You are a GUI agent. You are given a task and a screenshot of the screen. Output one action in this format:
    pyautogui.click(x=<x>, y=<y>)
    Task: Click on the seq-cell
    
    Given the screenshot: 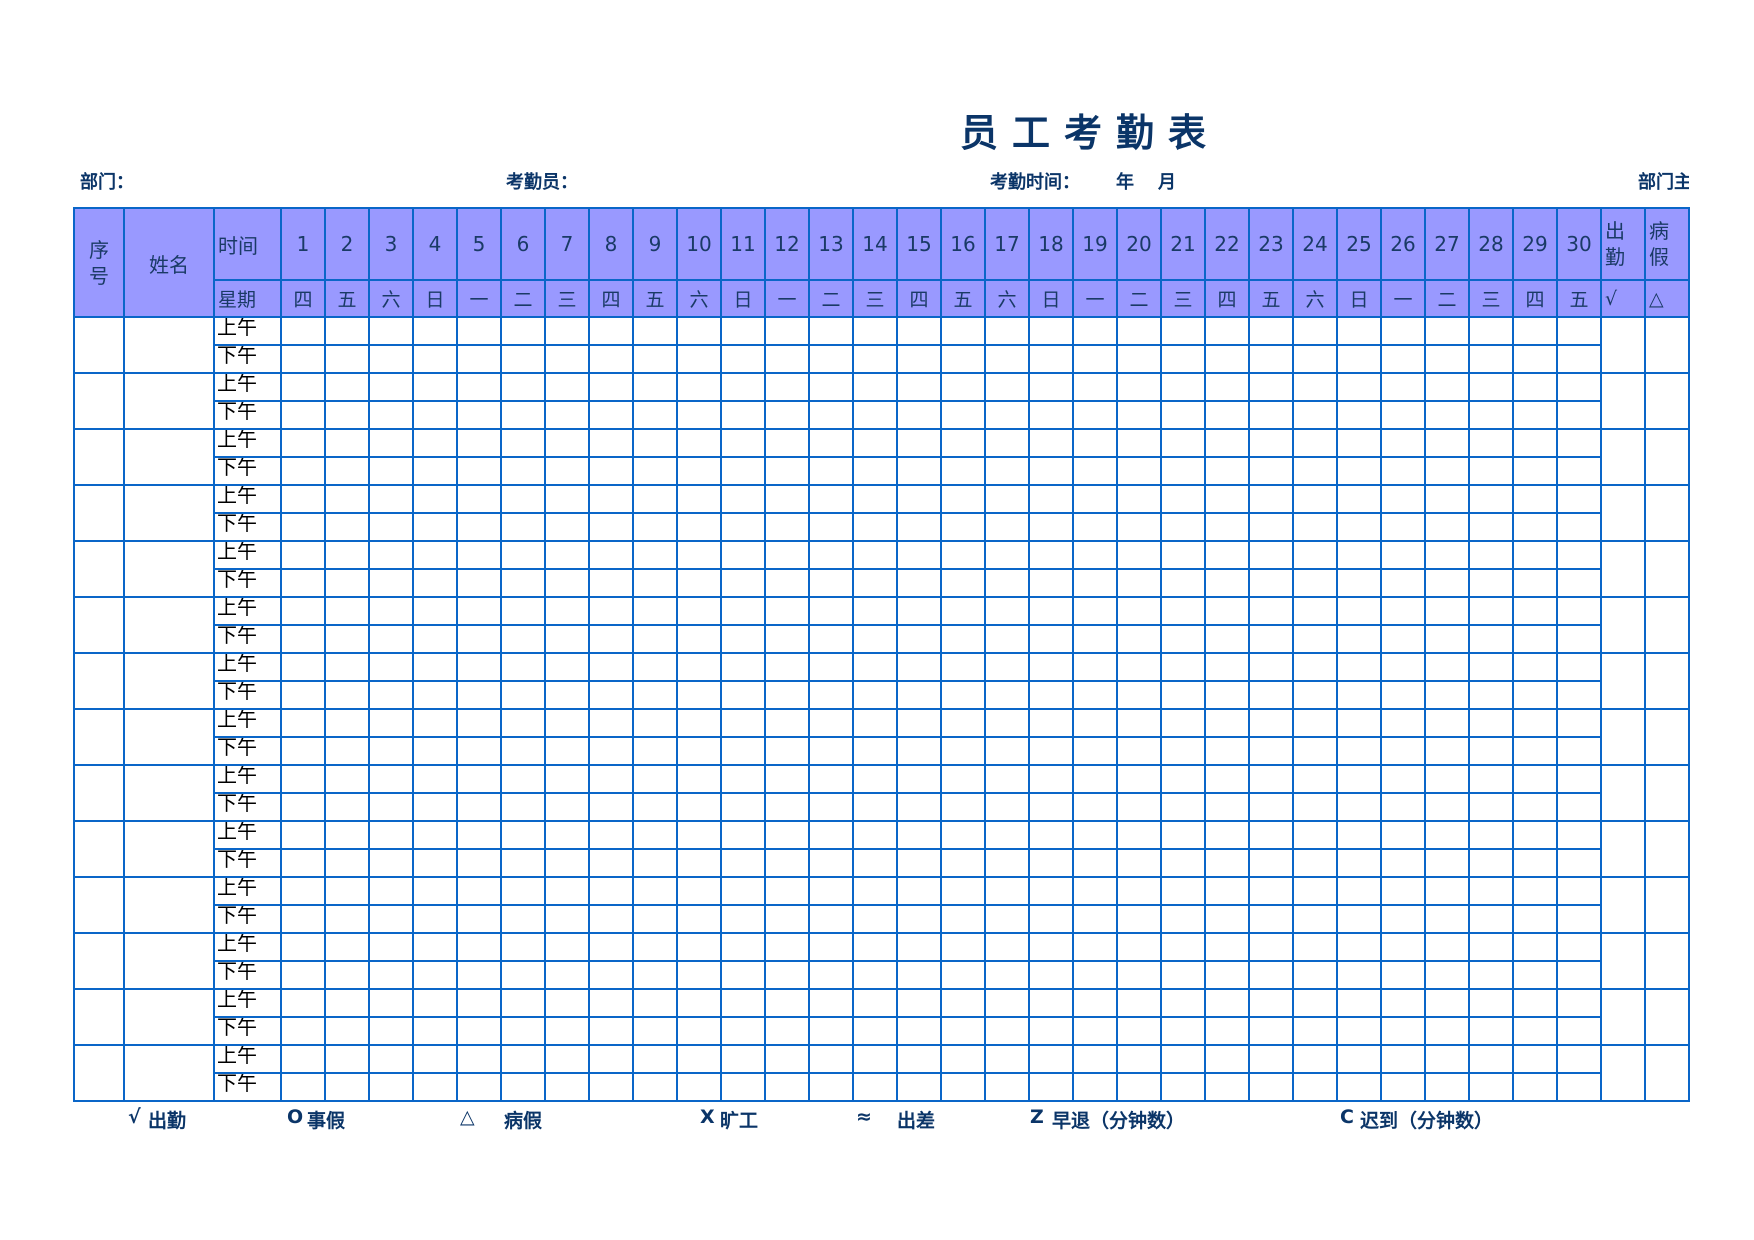 What is the action you would take?
    pyautogui.click(x=99, y=1017)
    